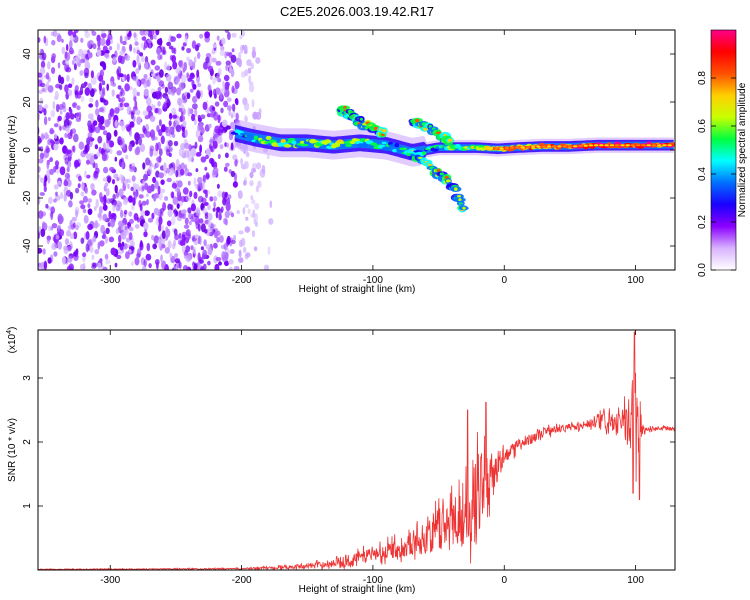 The width and height of the screenshot is (750, 600). What do you see at coordinates (27, 506) in the screenshot?
I see `y-tick-label: 1` at bounding box center [27, 506].